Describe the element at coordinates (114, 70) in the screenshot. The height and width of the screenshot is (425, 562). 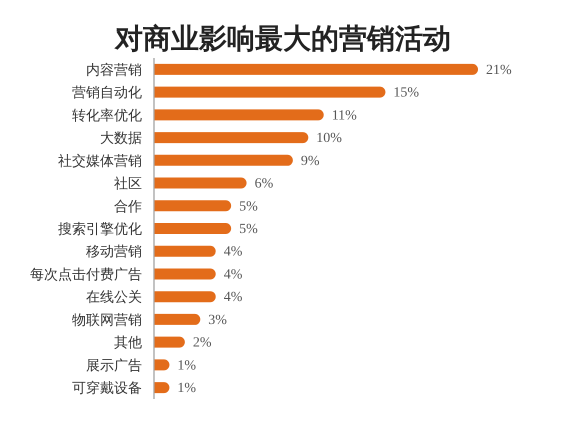
I see `category-label: 内容营销` at that location.